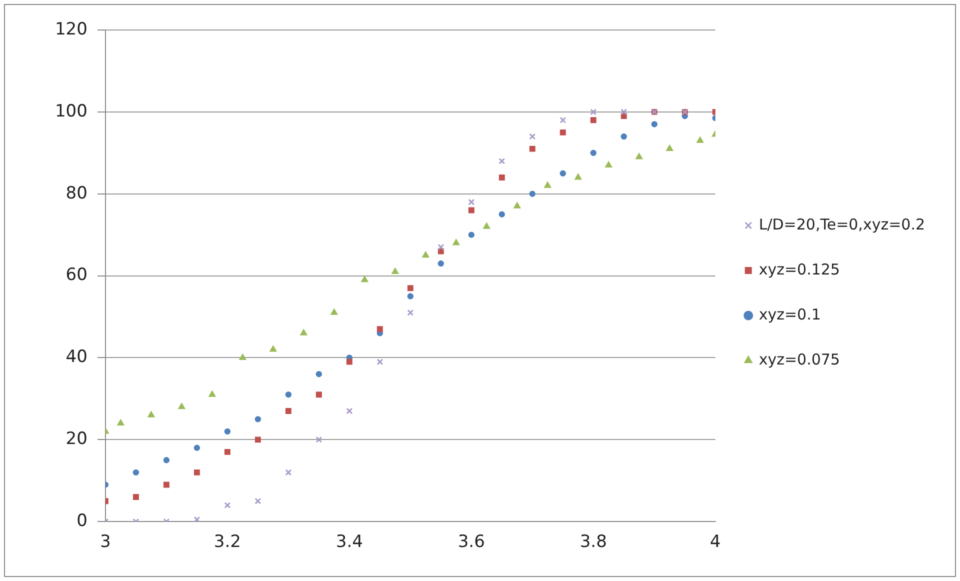  Describe the element at coordinates (842, 224) in the screenshot. I see `legend-label: L/D=20,Te=0,xyz=0.2` at that location.